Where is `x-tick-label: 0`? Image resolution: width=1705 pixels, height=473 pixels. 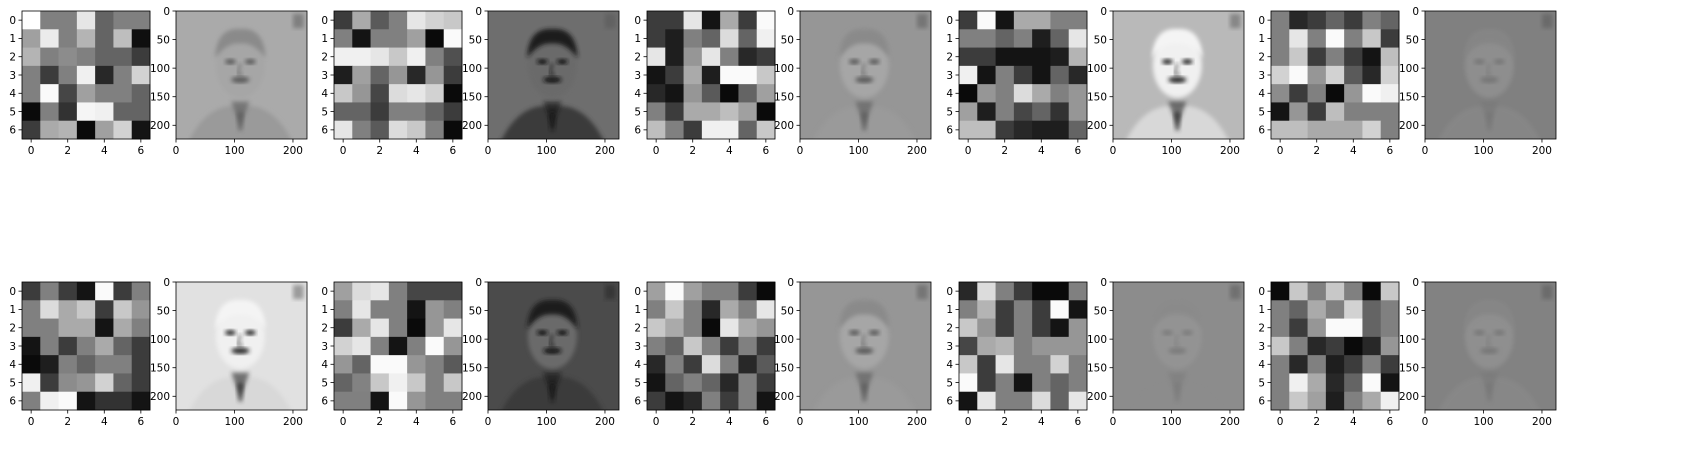
x-tick-label: 0 is located at coordinates (968, 422).